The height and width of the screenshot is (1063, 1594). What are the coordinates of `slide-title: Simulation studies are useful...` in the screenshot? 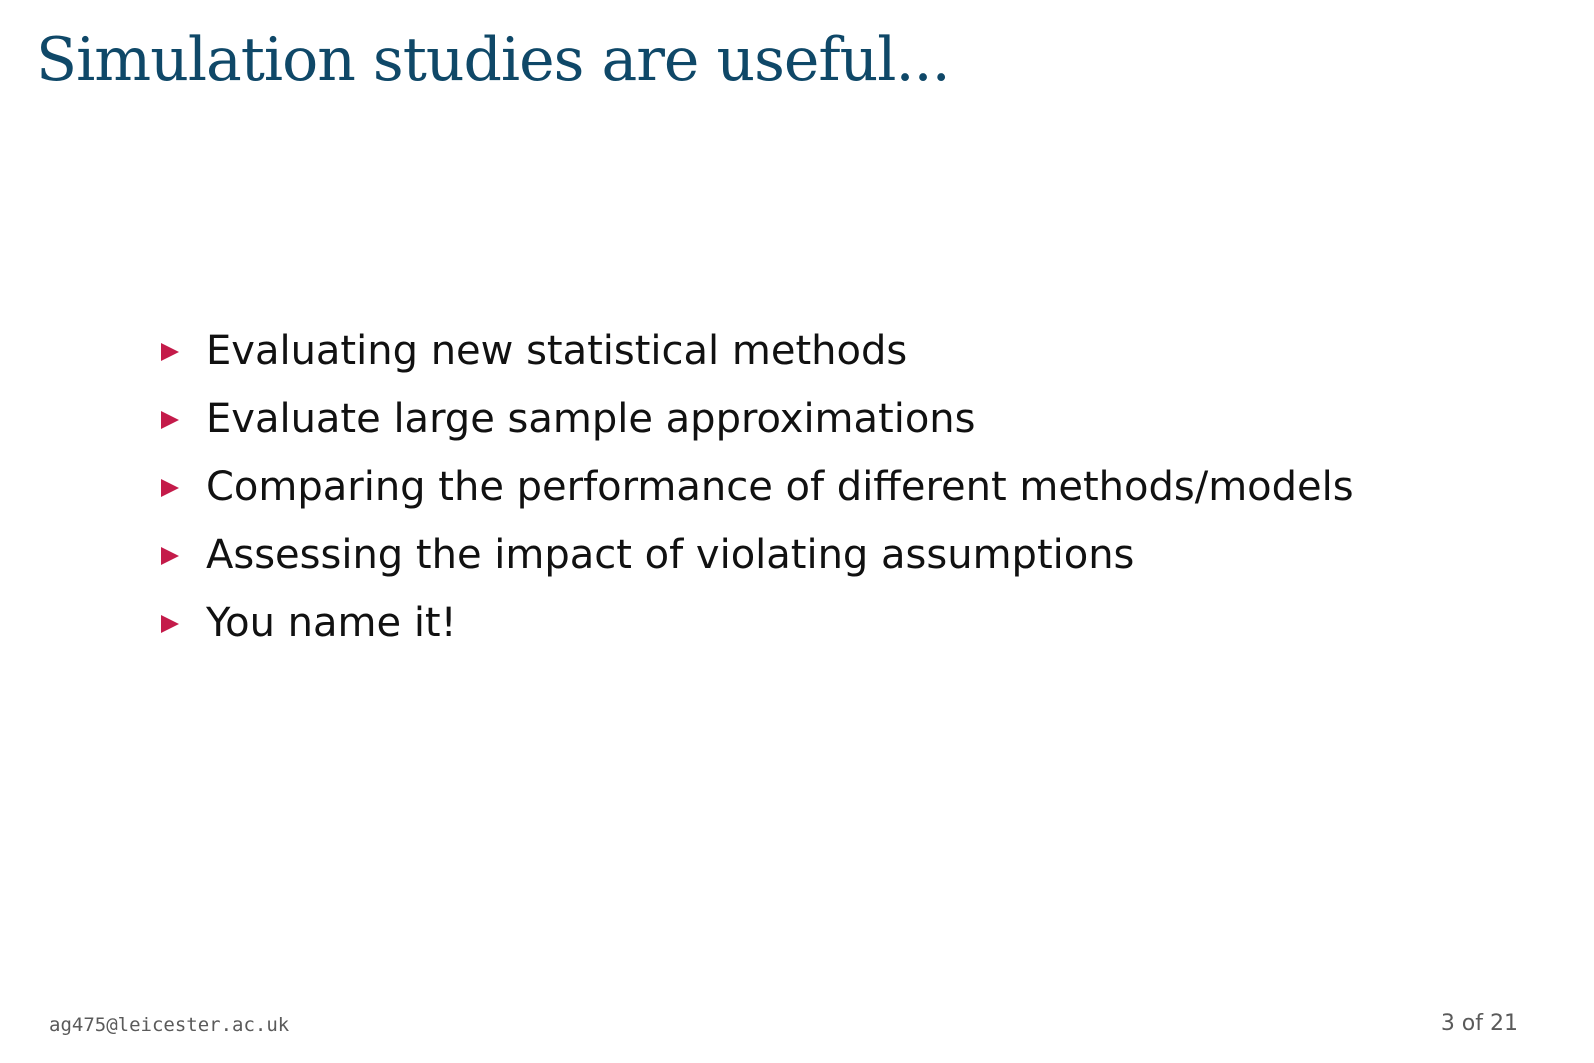 It's located at (493, 60).